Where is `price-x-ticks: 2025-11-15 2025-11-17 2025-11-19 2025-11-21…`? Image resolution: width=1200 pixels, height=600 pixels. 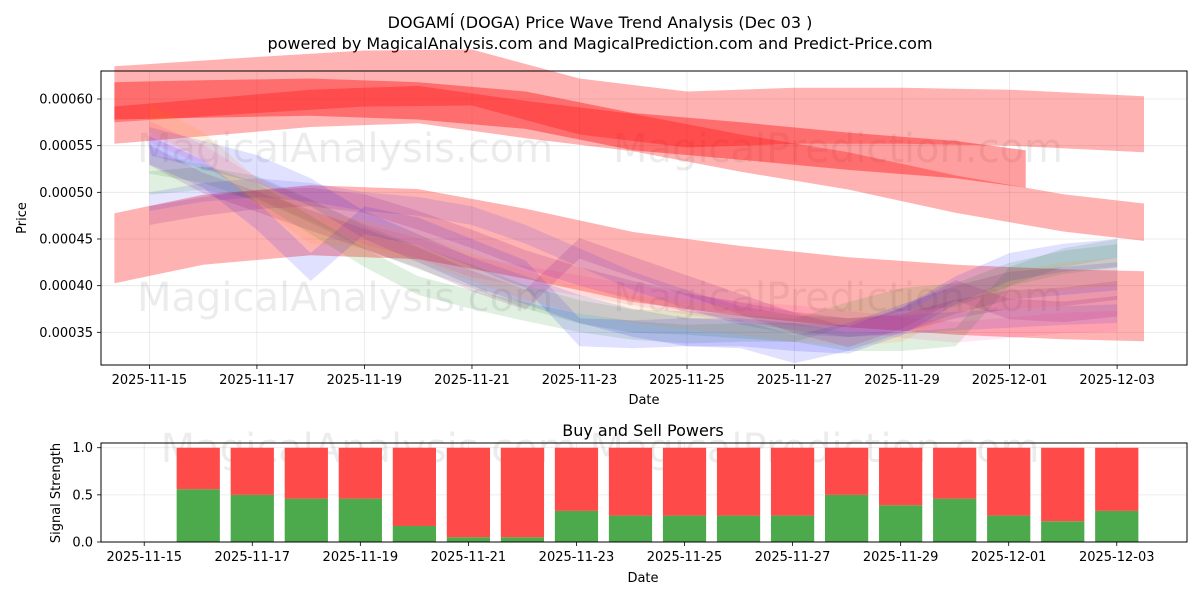 price-x-ticks: 2025-11-15 2025-11-17 2025-11-19 2025-11-21… is located at coordinates (633, 376).